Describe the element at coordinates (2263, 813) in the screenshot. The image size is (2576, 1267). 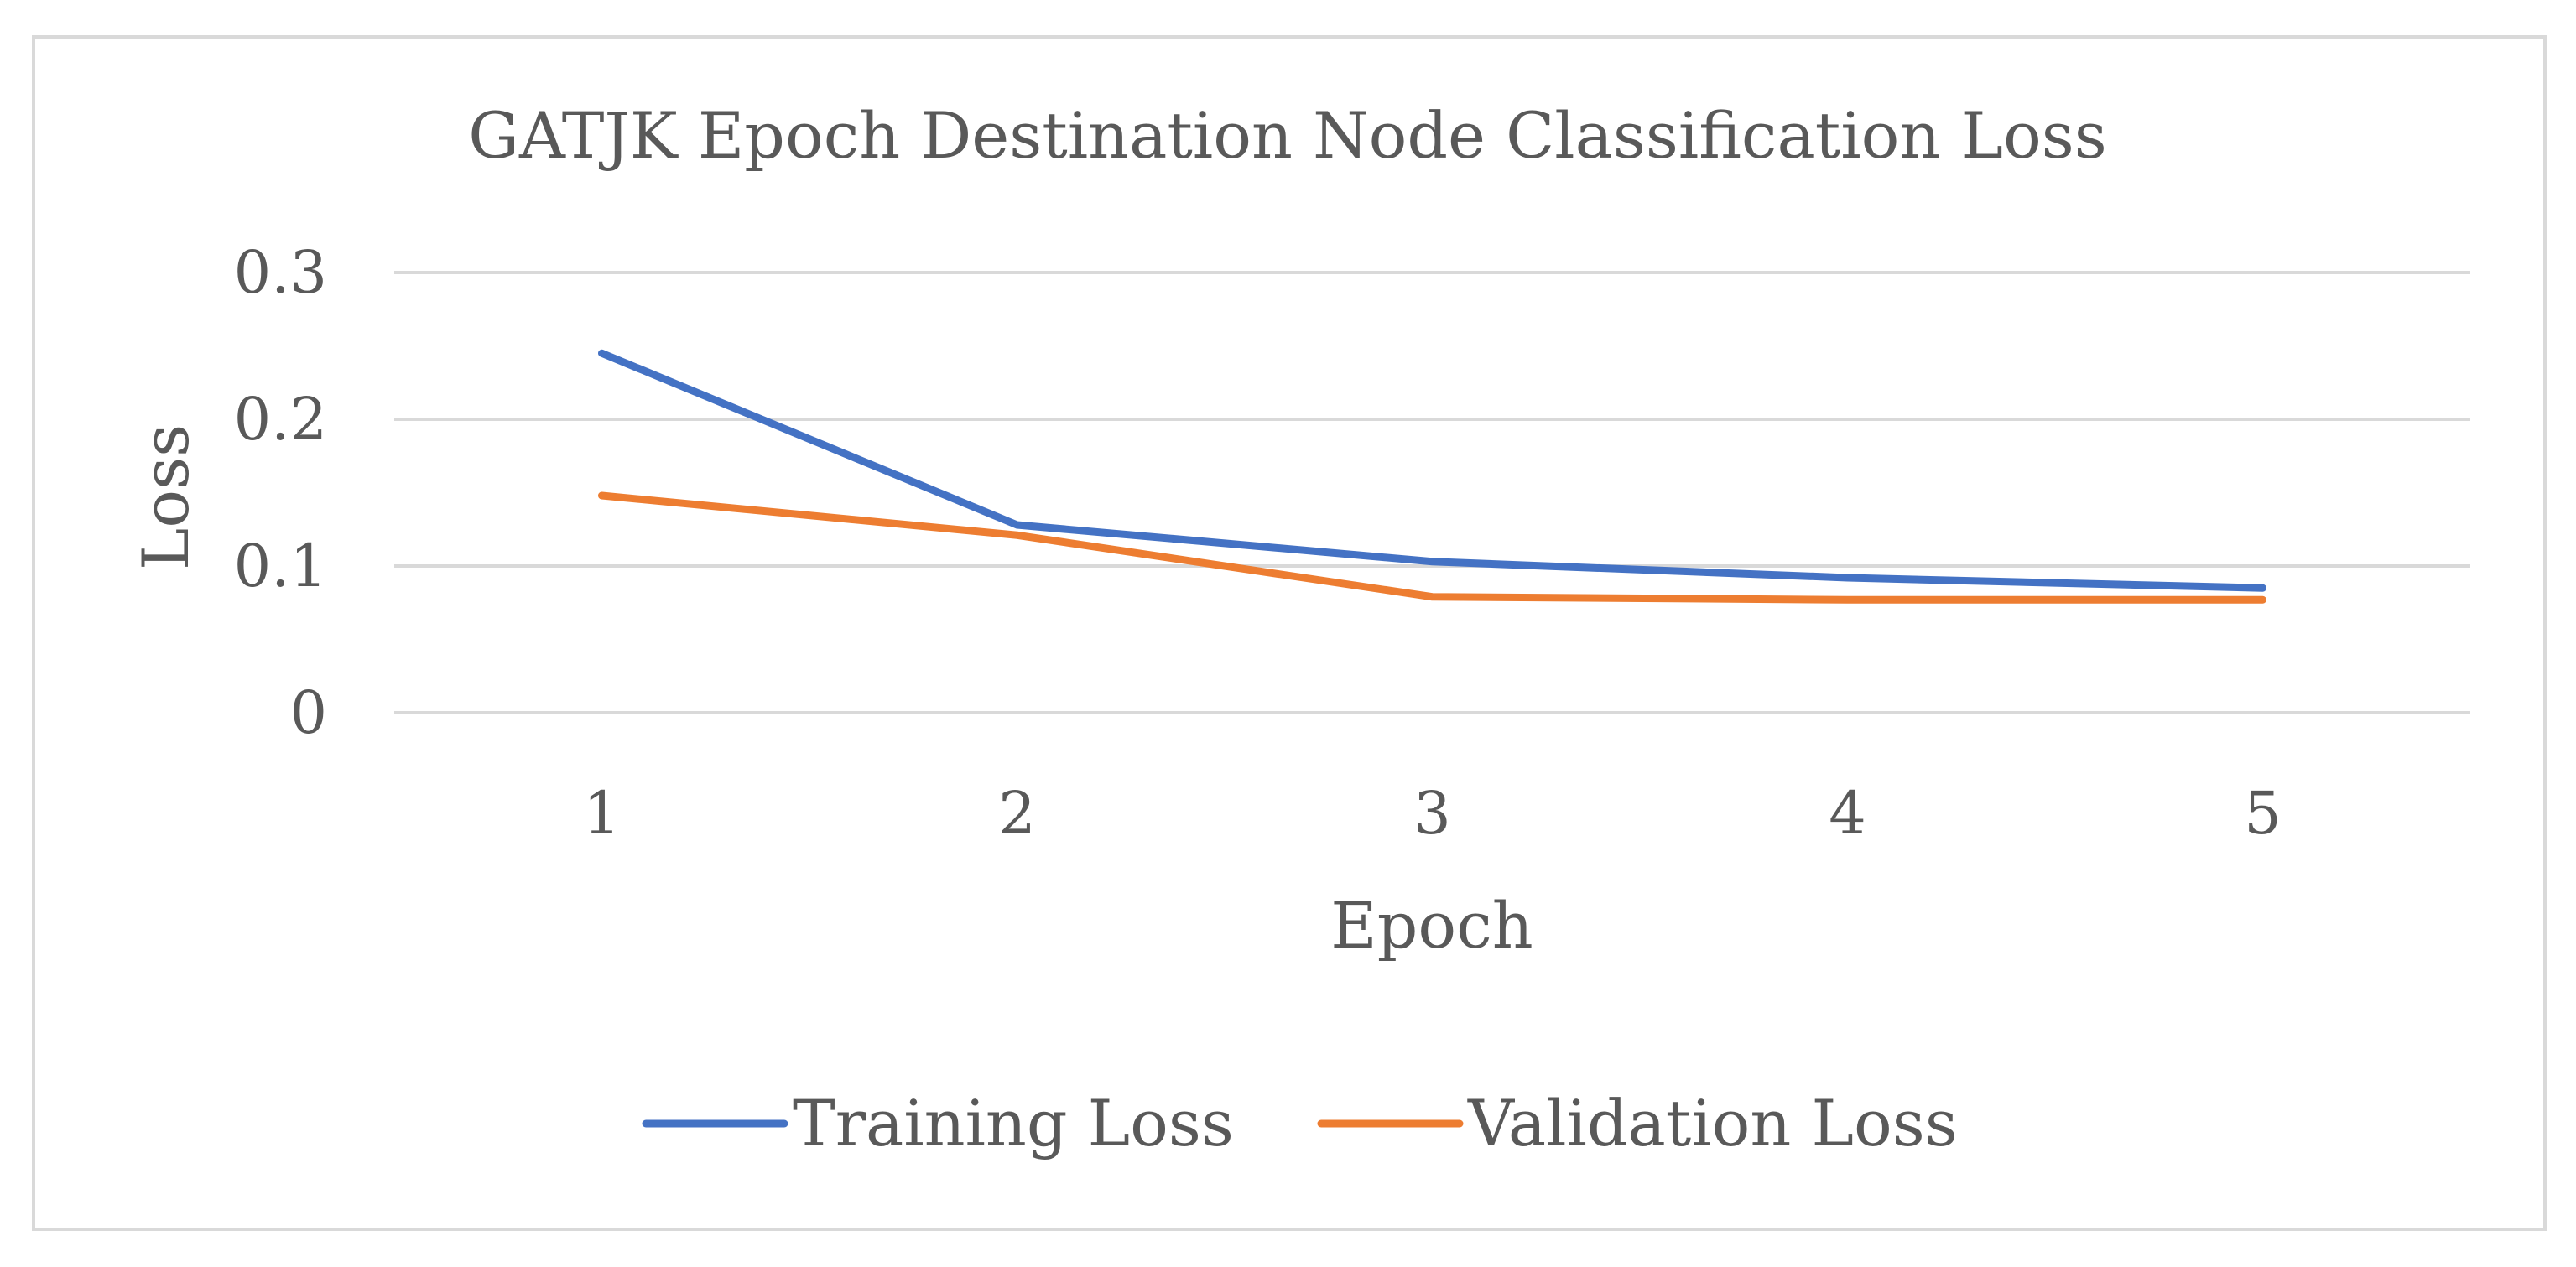
I see `x-tick-label: 5` at that location.